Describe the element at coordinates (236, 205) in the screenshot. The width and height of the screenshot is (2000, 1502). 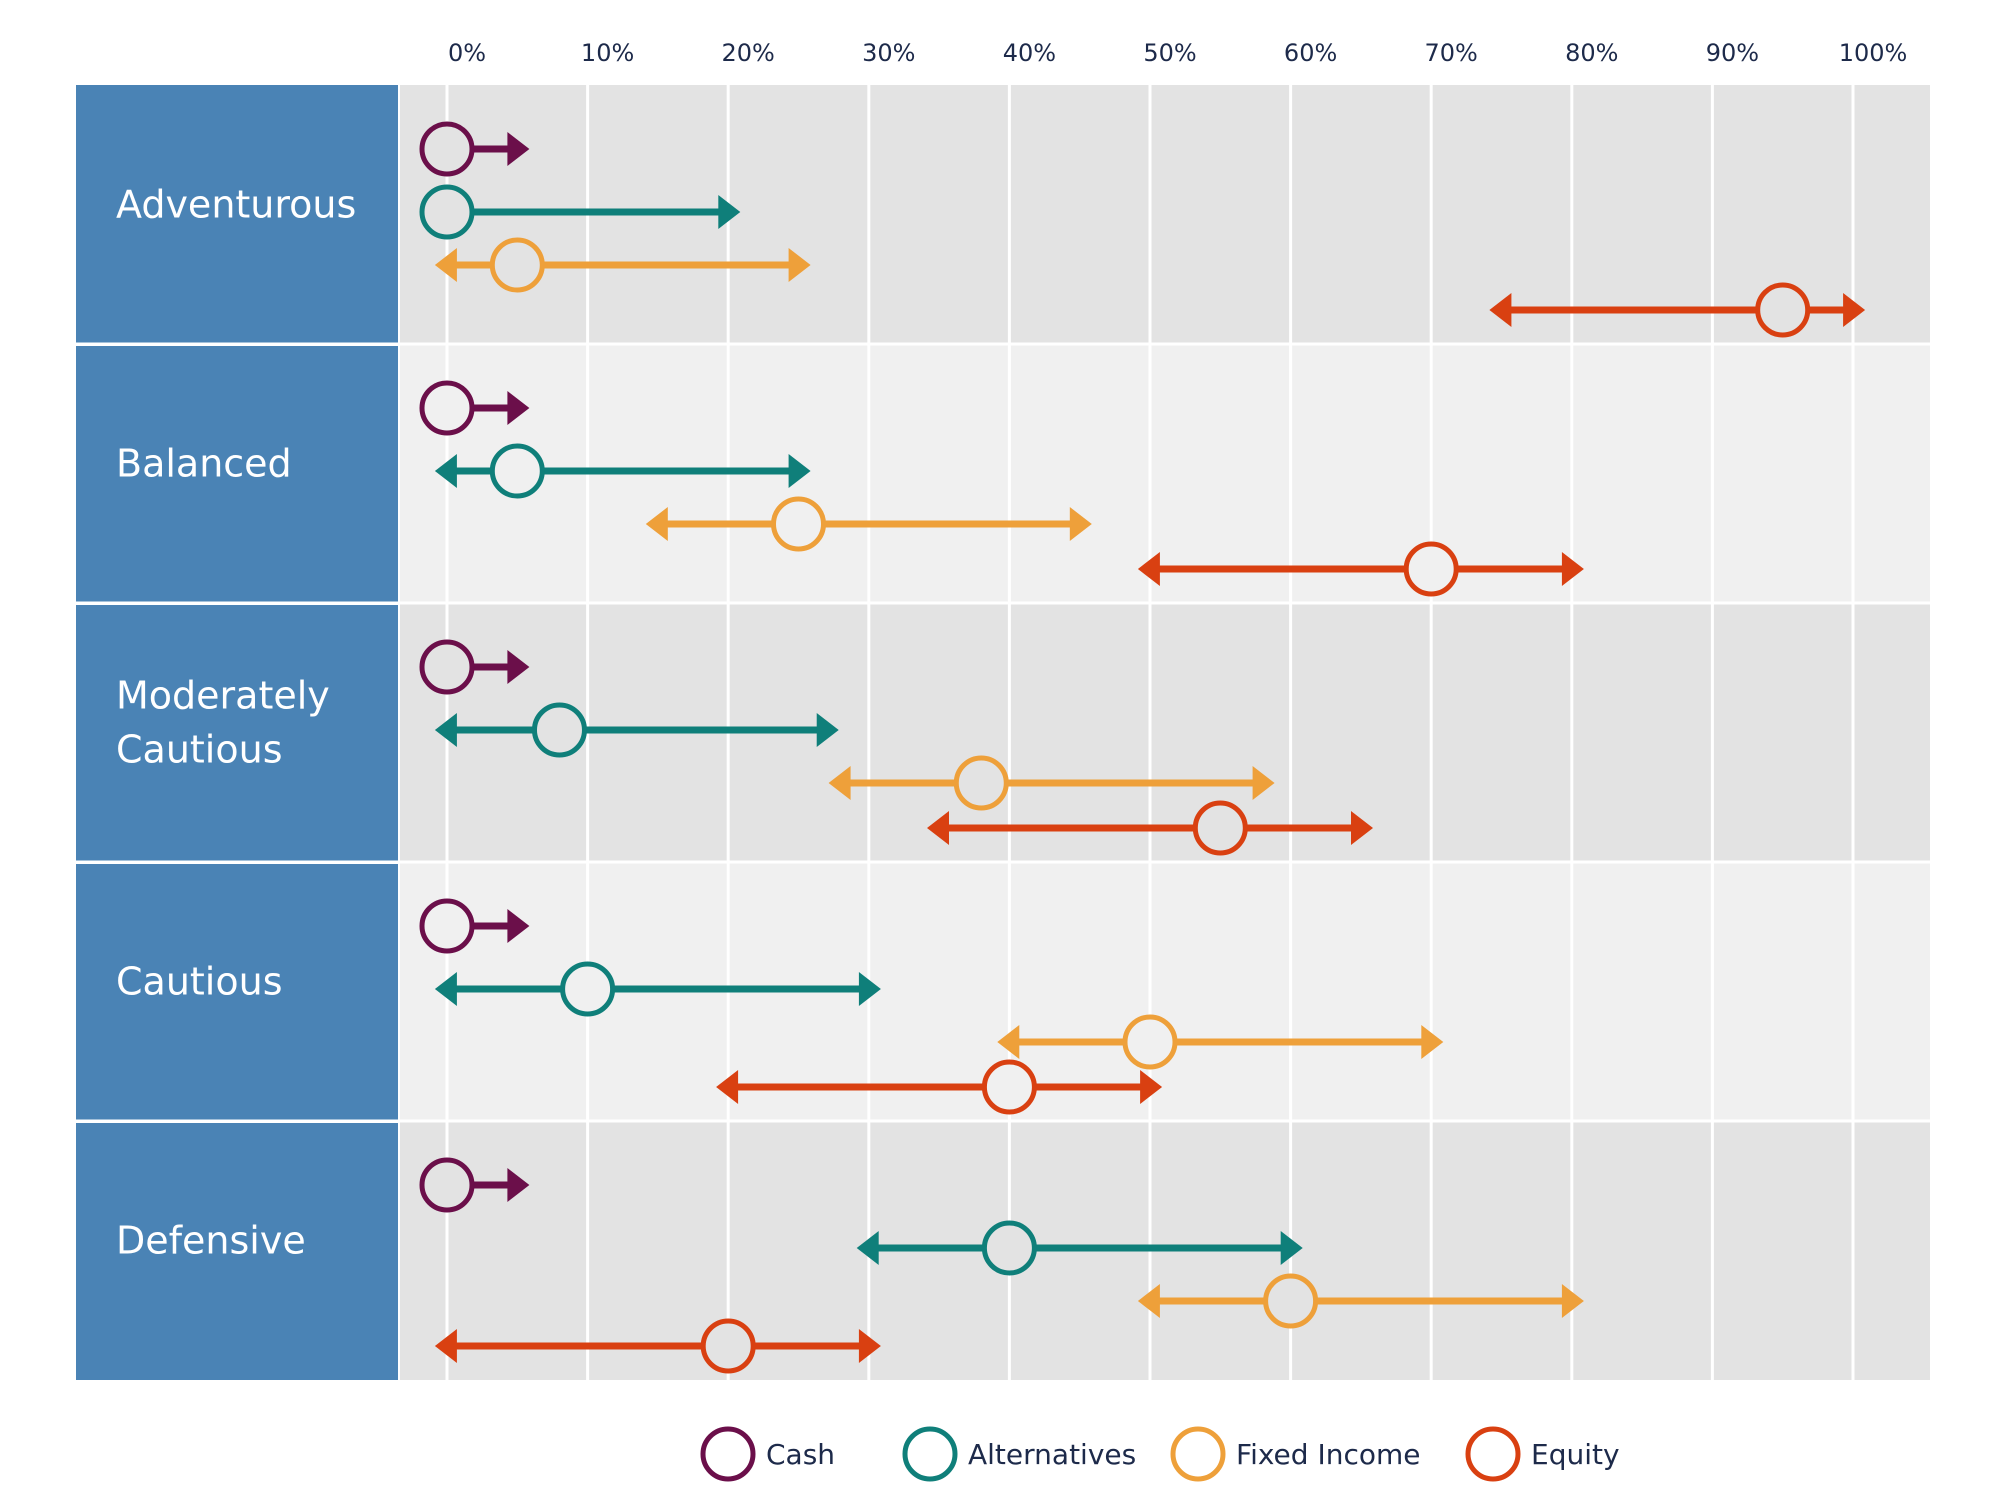
I see `profile-label-adventurous: Adventurous` at that location.